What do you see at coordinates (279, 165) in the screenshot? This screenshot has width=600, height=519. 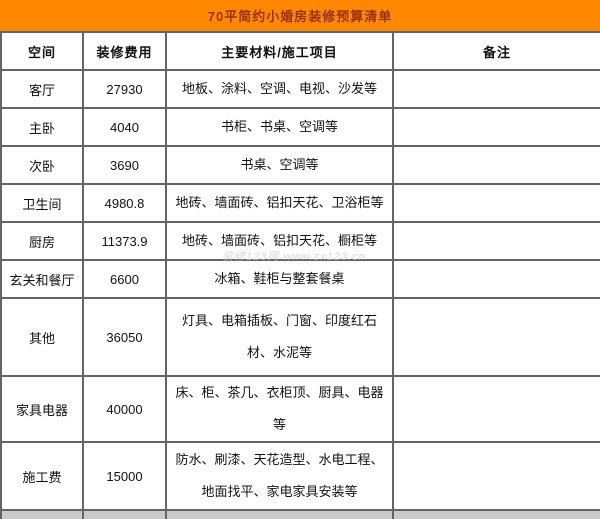 I see `cell-materials: 书桌、空调等` at bounding box center [279, 165].